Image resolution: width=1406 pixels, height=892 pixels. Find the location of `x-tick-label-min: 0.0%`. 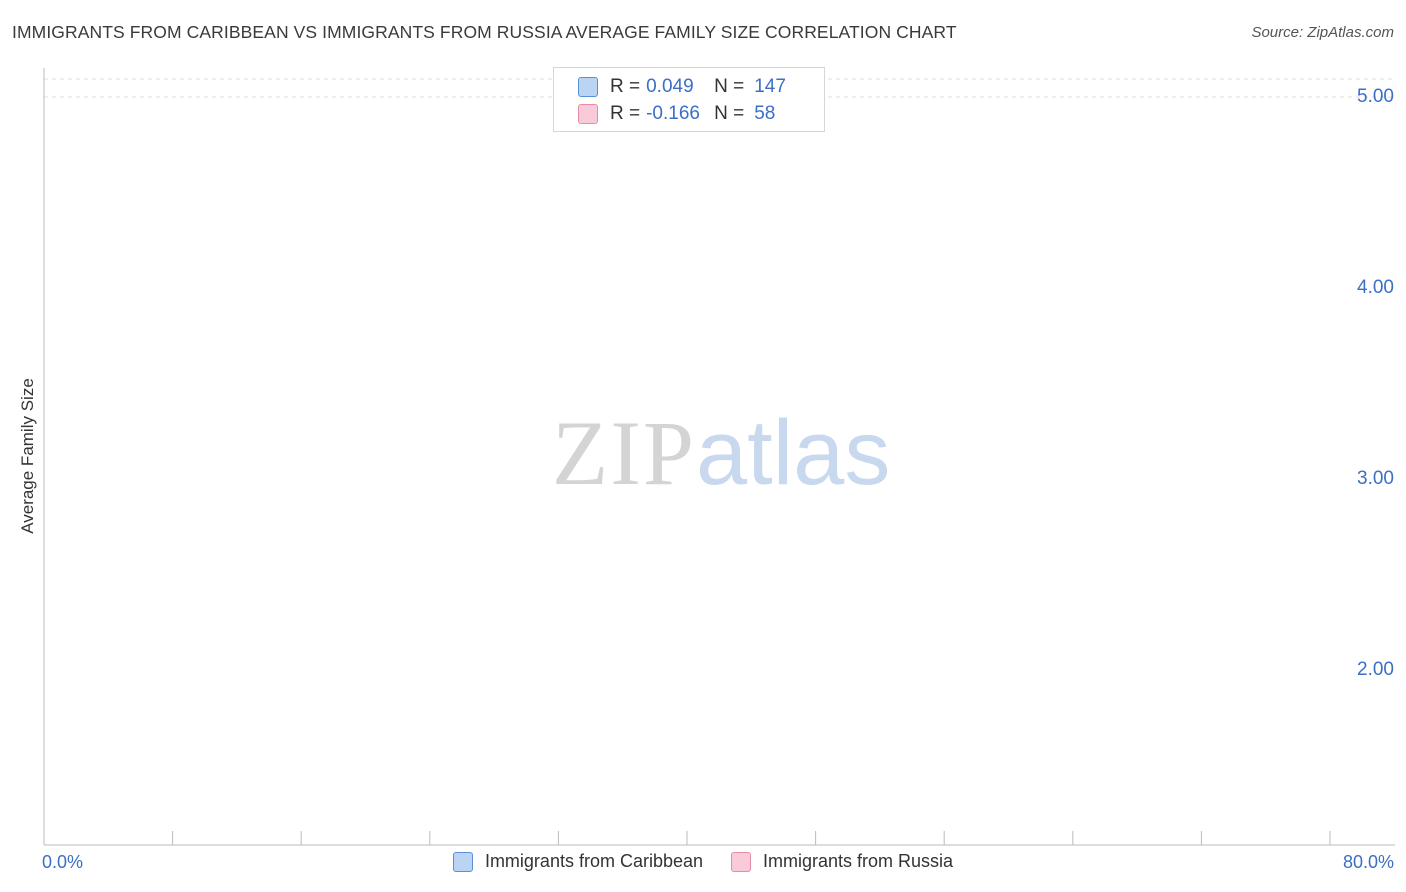

x-tick-label-min: 0.0% is located at coordinates (63, 862).